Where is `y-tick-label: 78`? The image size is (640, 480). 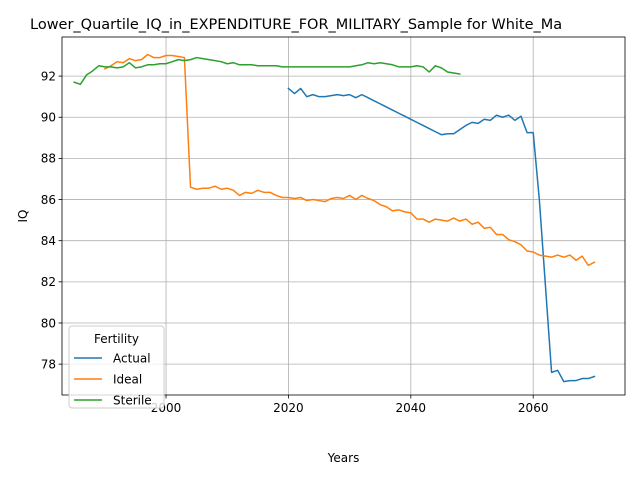
y-tick-label: 78 is located at coordinates (48, 364).